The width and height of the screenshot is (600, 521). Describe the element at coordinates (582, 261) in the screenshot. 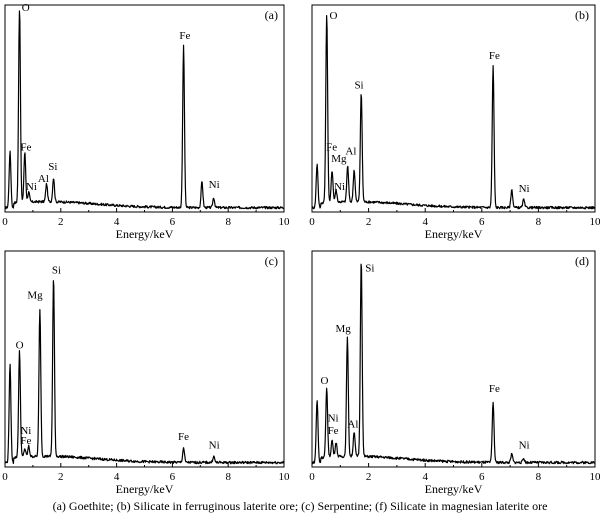

I see `panel-label: (d)` at that location.